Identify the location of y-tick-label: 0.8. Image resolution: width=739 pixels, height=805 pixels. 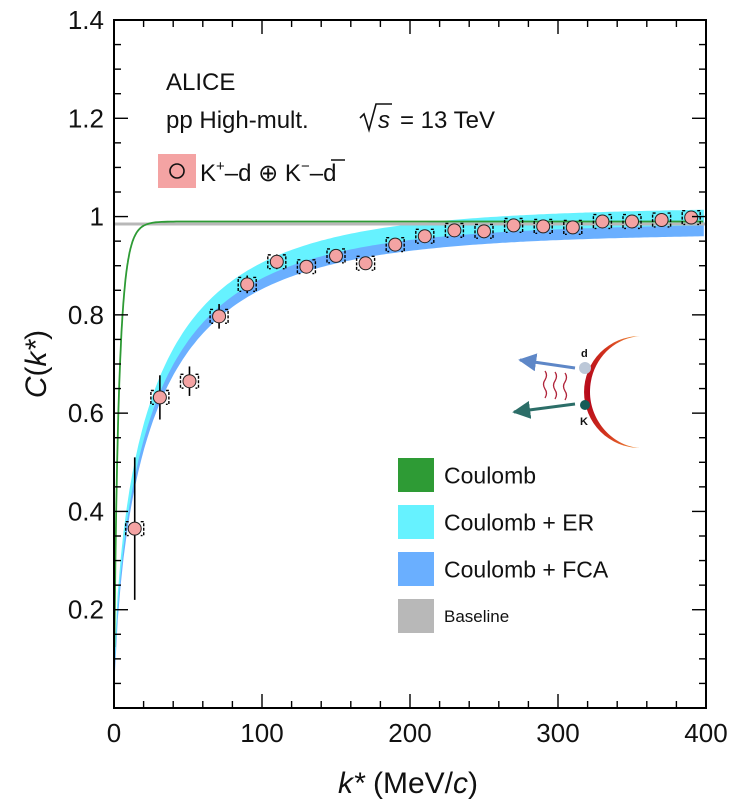
(86, 315).